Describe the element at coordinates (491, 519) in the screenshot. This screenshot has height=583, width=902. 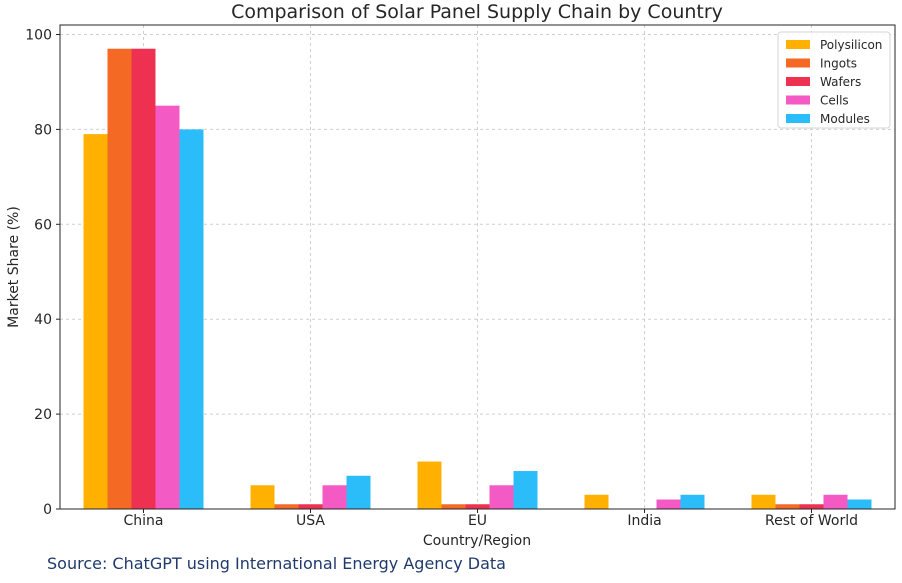
I see `x-tick-labels: China USA EU India Rest of World` at that location.